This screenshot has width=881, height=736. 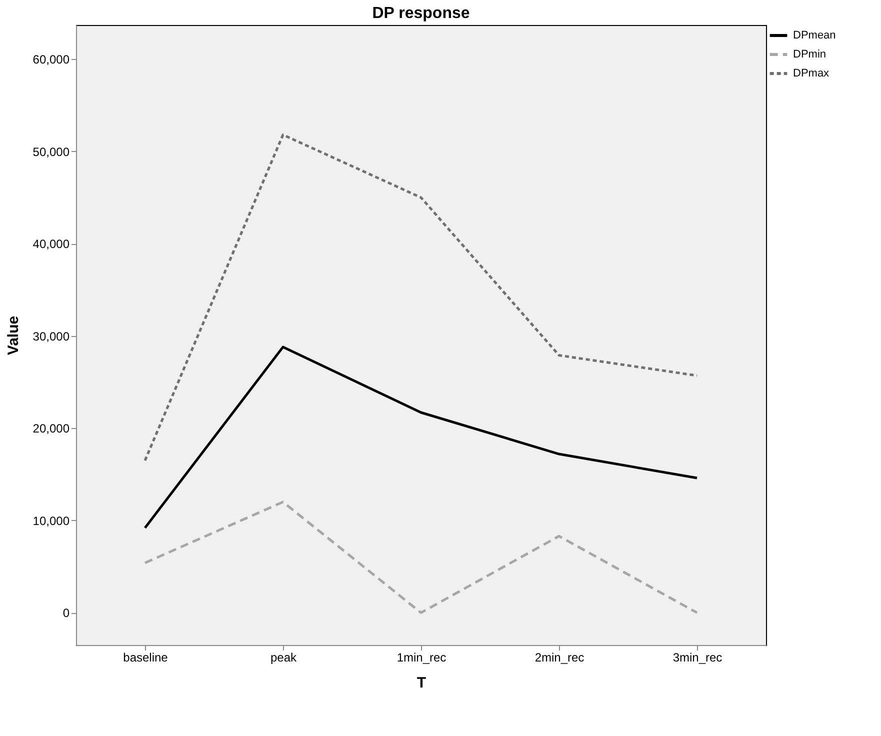 What do you see at coordinates (51, 244) in the screenshot?
I see `y-tick-label: 40,000` at bounding box center [51, 244].